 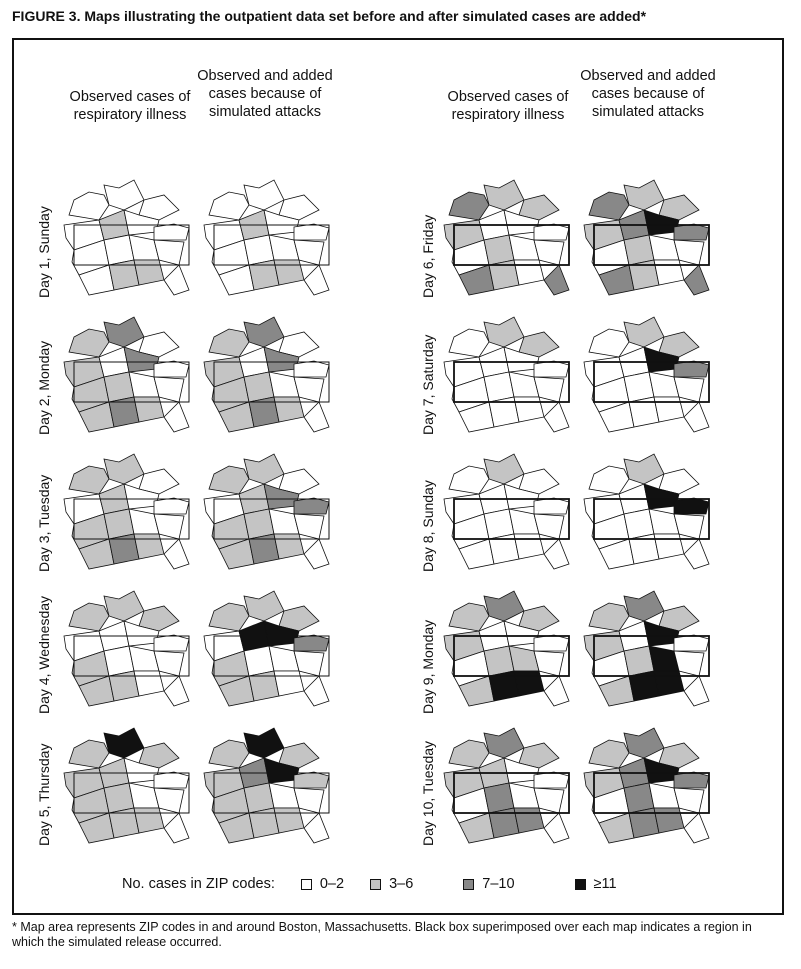 I want to click on row-label: Day 10, Tuesday, so click(x=428, y=793).